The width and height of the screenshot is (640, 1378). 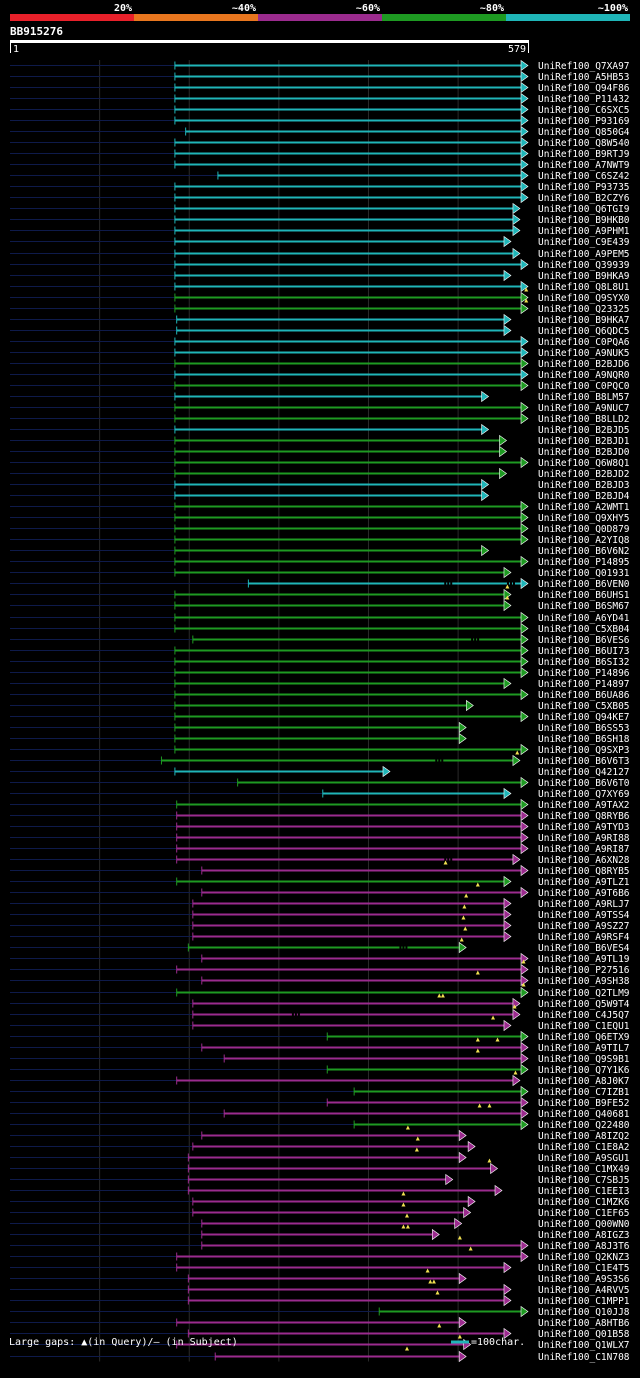 I want to click on hit-label: UniRef100_B6UA86, so click(x=584, y=695).